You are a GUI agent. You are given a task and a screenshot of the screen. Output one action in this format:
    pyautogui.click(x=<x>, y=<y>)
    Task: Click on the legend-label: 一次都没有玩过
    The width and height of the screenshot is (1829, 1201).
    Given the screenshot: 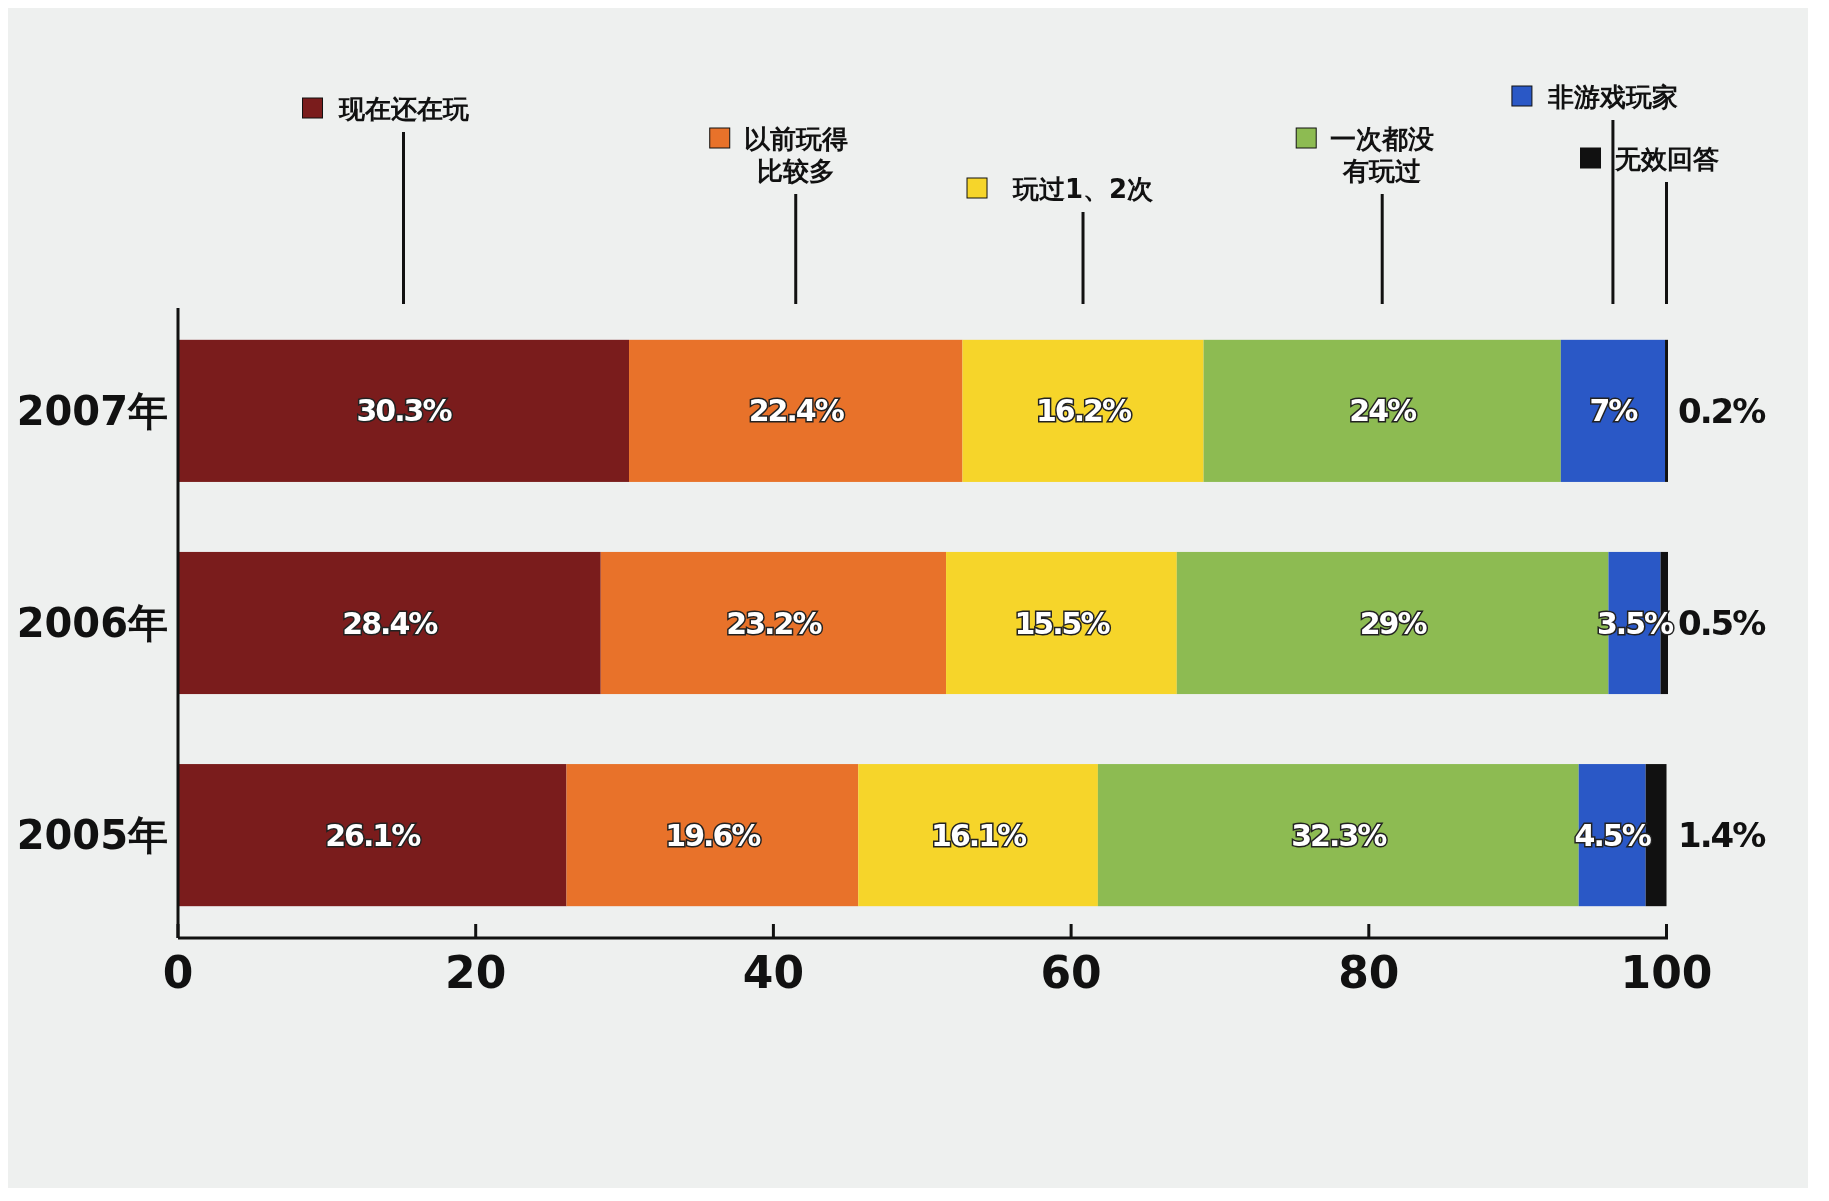 What is the action you would take?
    pyautogui.click(x=1382, y=155)
    